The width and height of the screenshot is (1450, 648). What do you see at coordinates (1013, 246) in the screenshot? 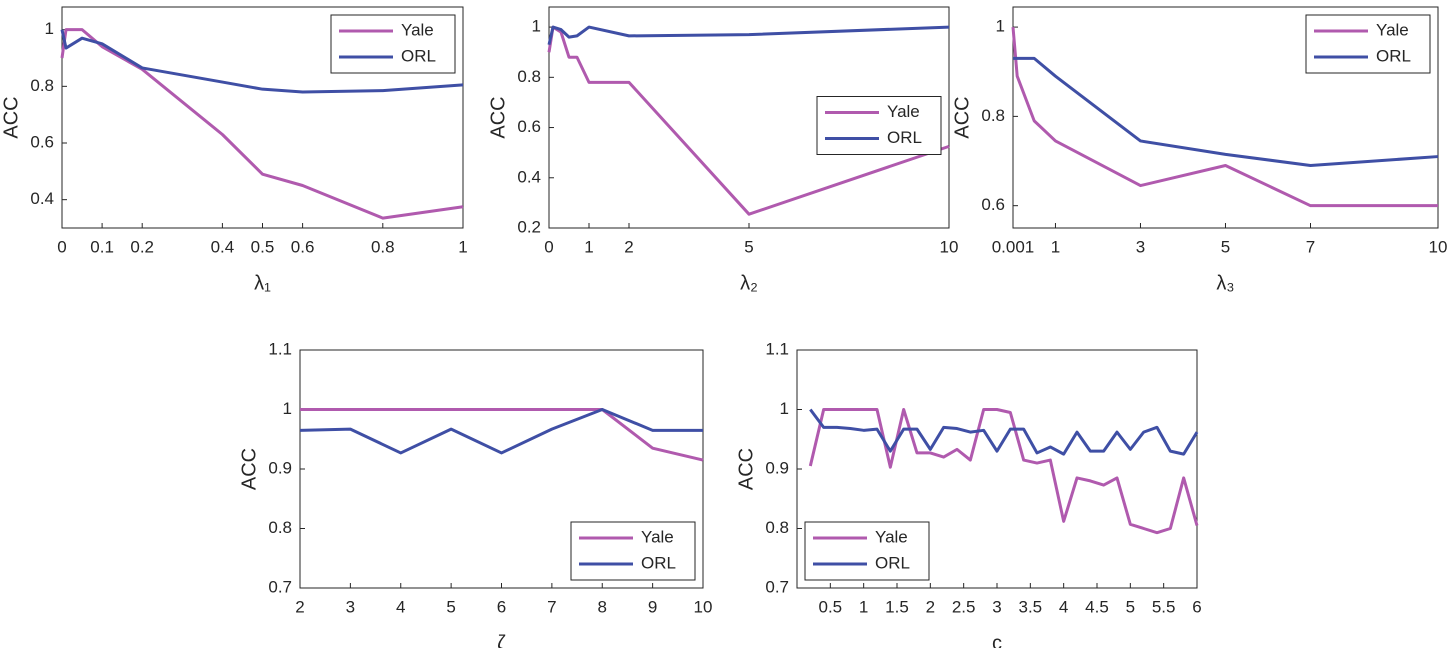
I see `x-tick-label: 0.001` at bounding box center [1013, 246].